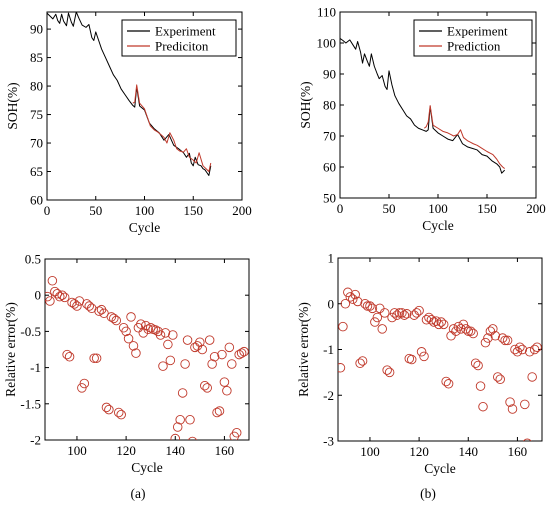 This screenshot has width=550, height=508. I want to click on series-line-prediction, so click(464, 137).